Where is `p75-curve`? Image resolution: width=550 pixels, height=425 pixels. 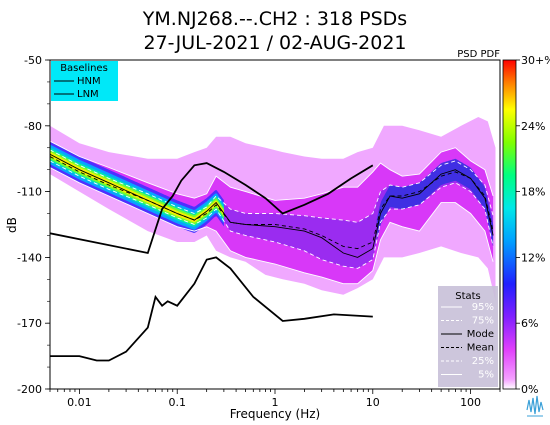 p75-curve is located at coordinates (272, 186).